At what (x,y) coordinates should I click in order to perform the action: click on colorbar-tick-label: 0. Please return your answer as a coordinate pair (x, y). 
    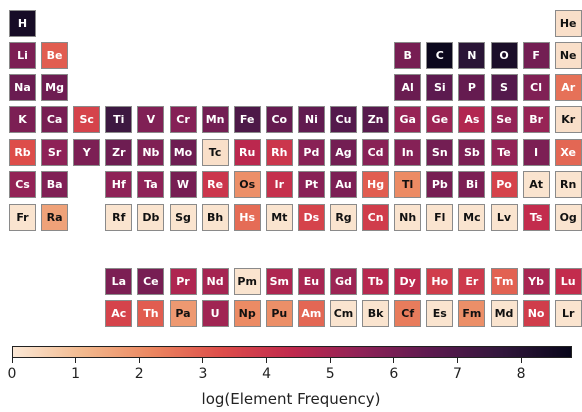
    Looking at the image, I should click on (12, 374).